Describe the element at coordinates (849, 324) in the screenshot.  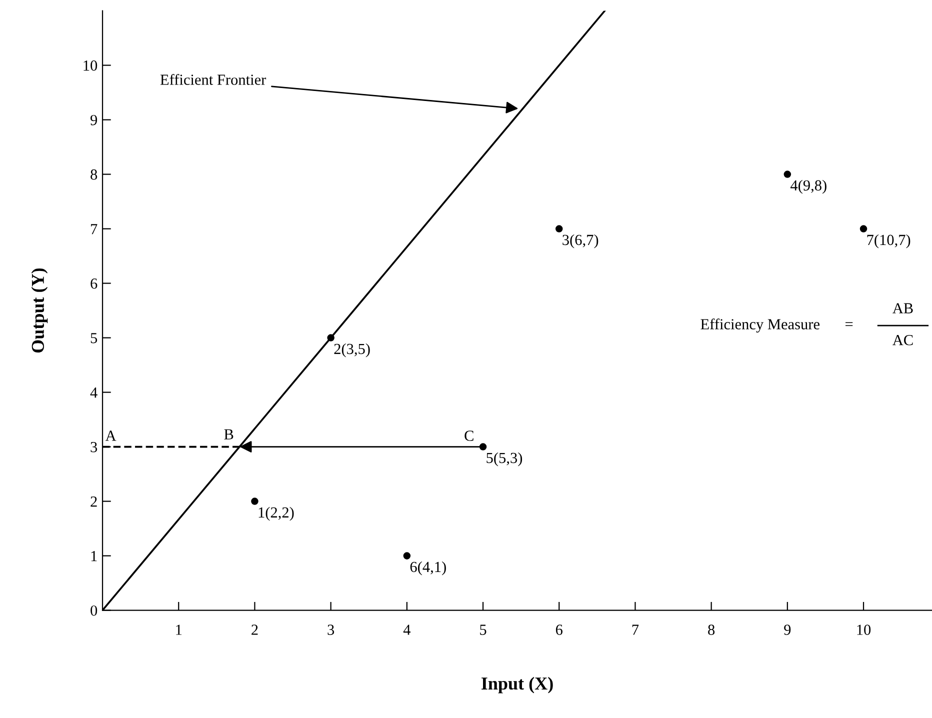
I see `annotation: =` at that location.